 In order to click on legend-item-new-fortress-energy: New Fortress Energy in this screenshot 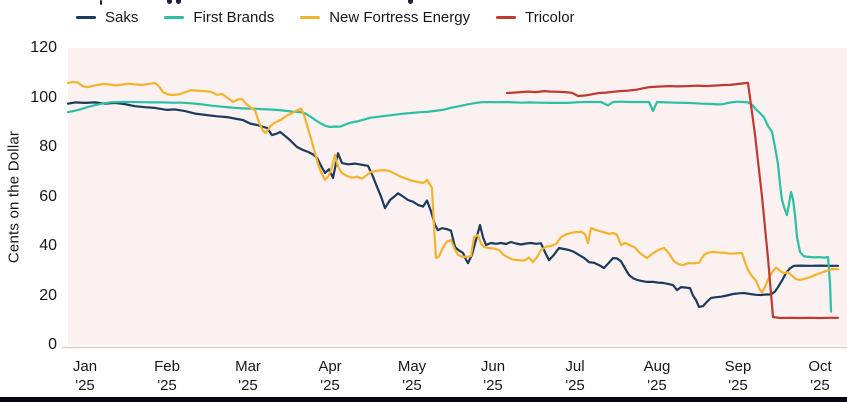, I will do `click(385, 17)`.